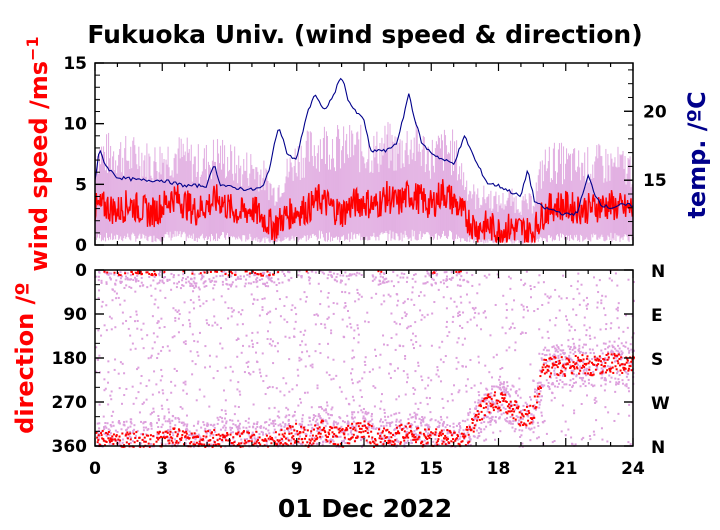  I want to click on y-tick-label: 10, so click(75, 125).